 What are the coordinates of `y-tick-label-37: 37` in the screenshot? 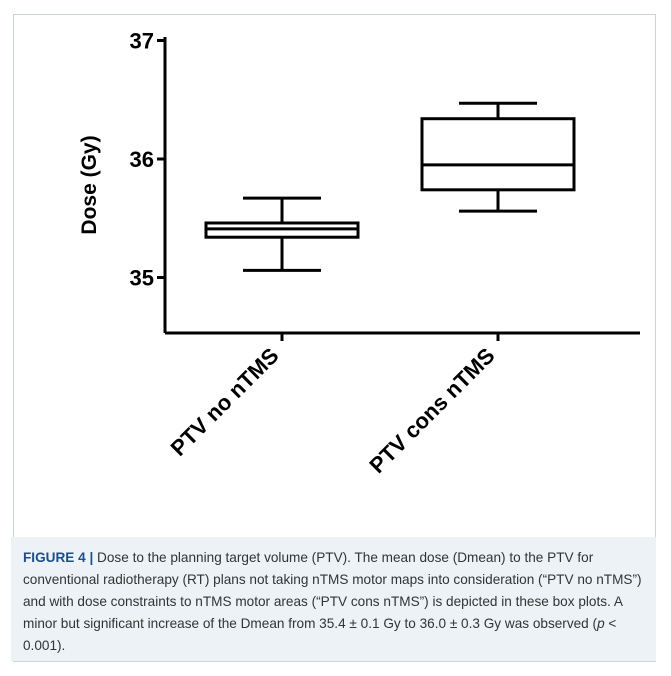 It's located at (142, 41).